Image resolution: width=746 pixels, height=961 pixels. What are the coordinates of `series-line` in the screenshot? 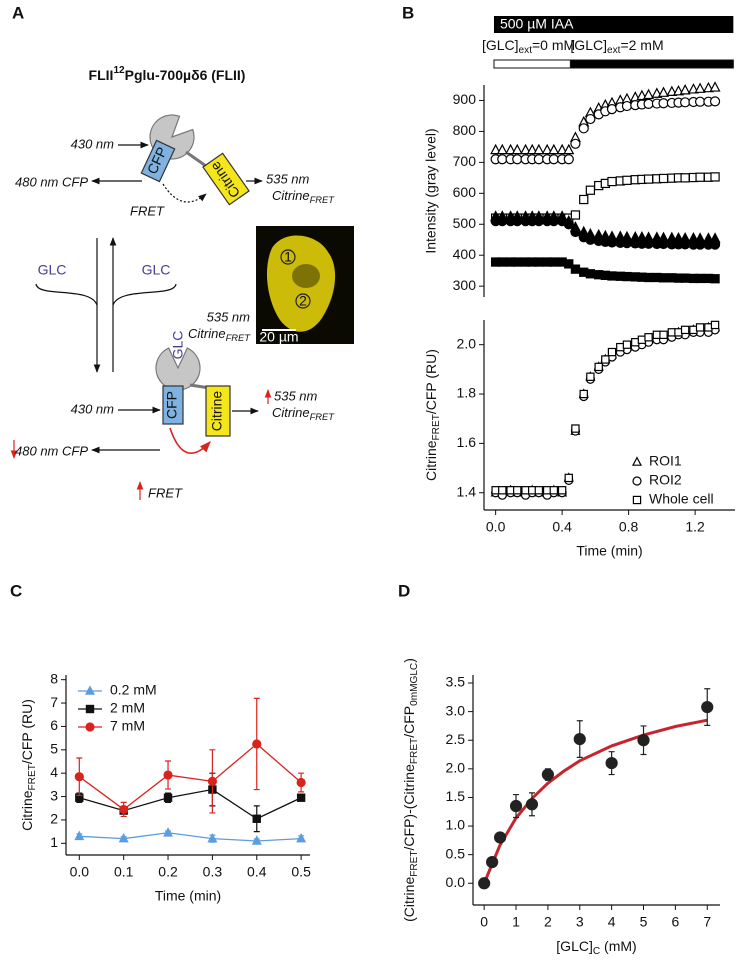 It's located at (190, 837).